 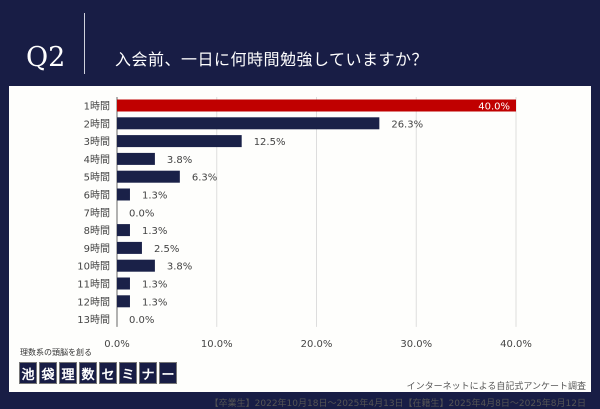 I want to click on brand-tagline: 理数系の頭脳を創る, so click(x=56, y=352).